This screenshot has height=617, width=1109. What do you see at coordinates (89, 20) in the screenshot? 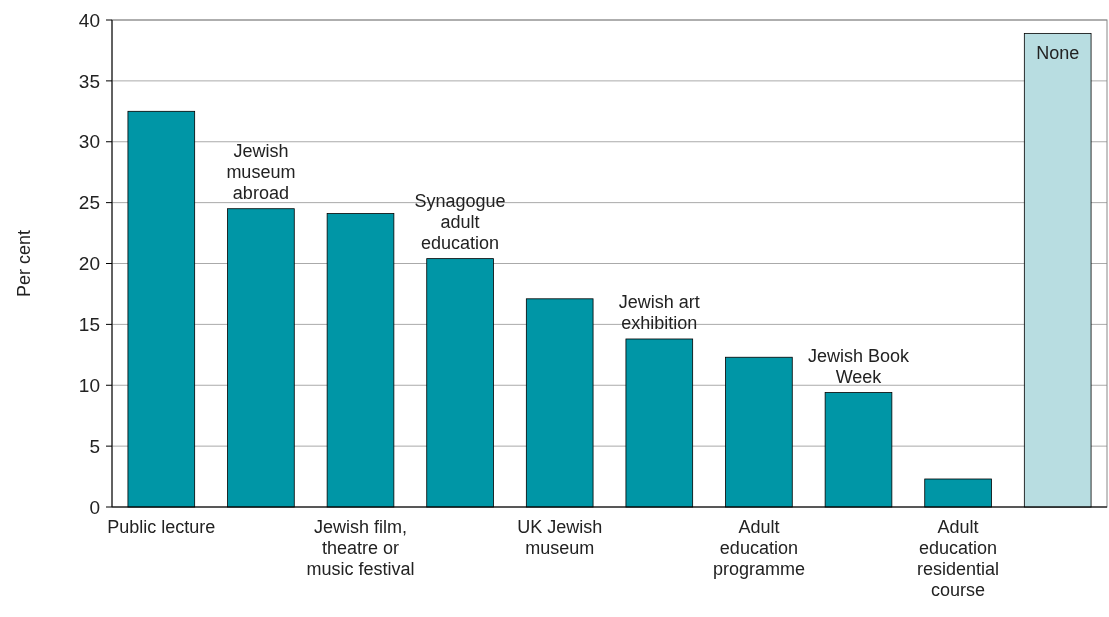
I see `y-tick-label: 40` at bounding box center [89, 20].